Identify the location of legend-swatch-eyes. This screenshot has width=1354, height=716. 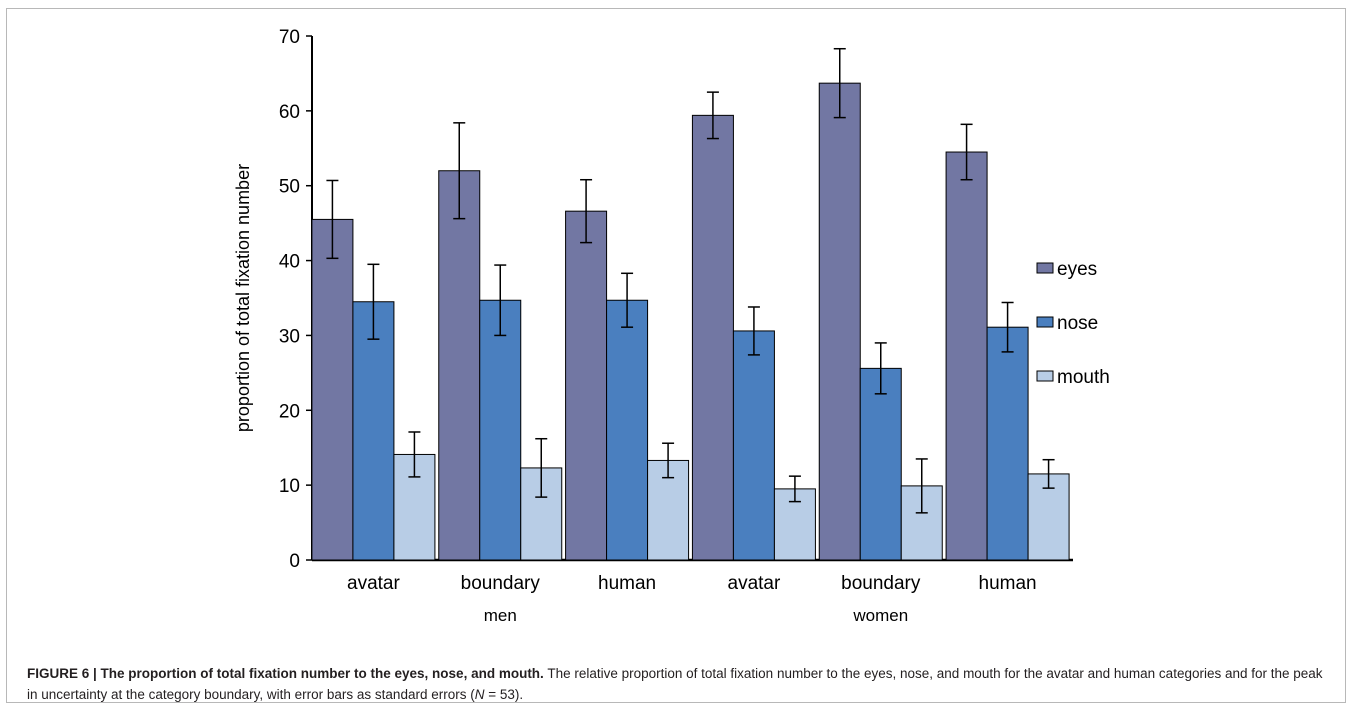
(1045, 268).